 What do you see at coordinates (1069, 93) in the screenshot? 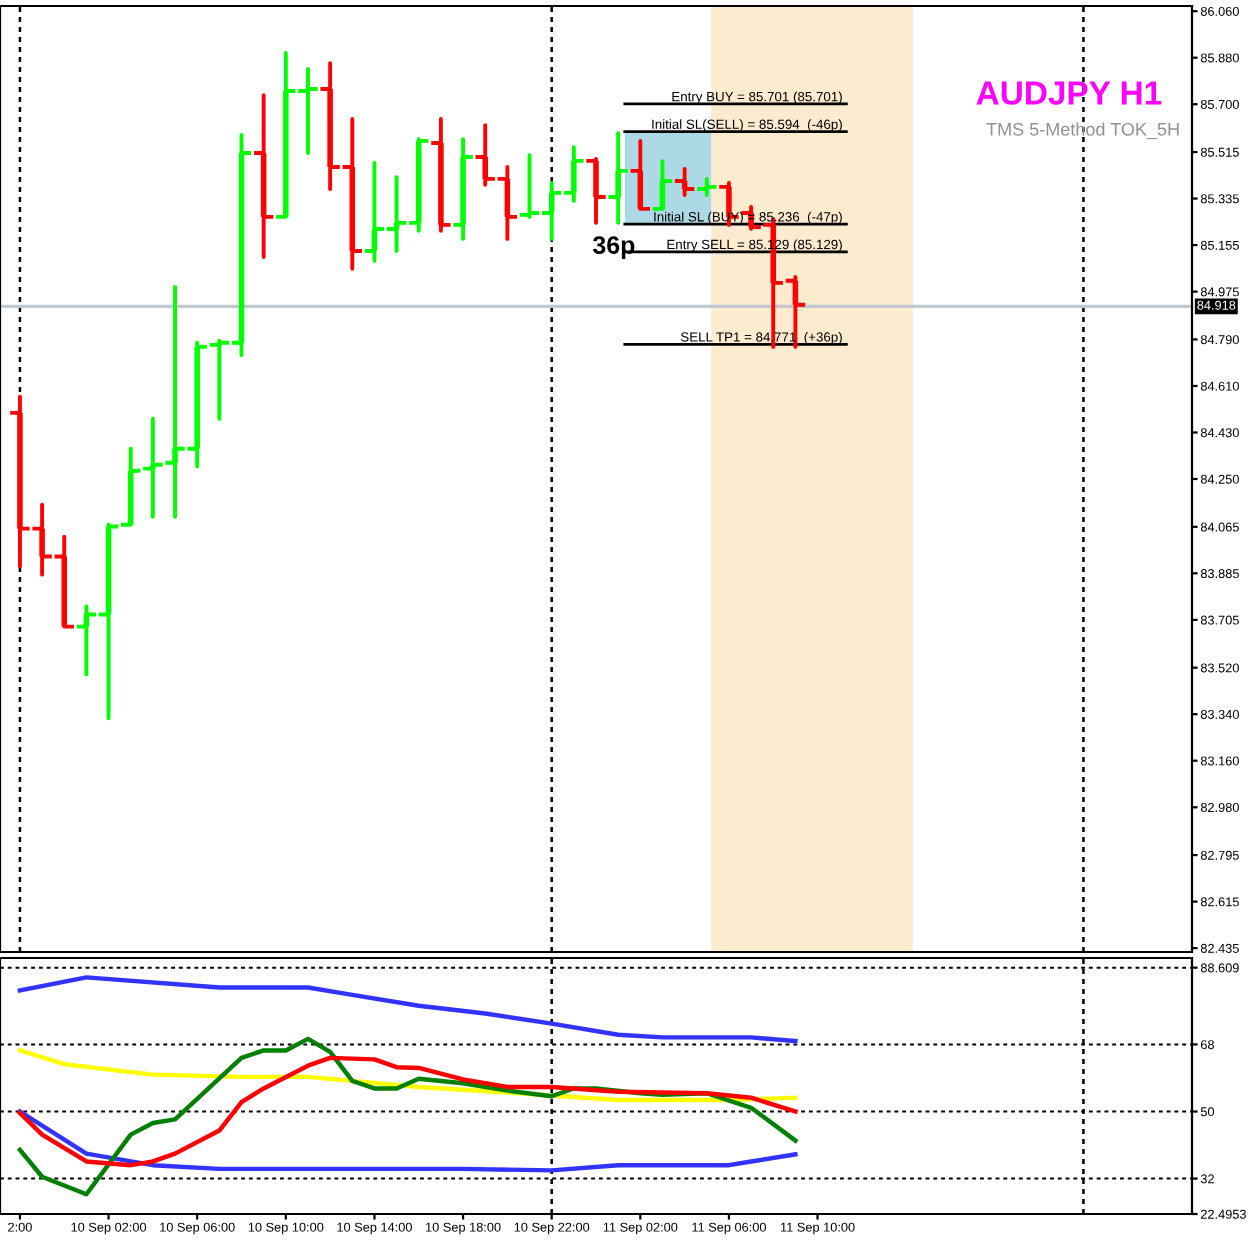
I see `text: AUDJPY H1` at bounding box center [1069, 93].